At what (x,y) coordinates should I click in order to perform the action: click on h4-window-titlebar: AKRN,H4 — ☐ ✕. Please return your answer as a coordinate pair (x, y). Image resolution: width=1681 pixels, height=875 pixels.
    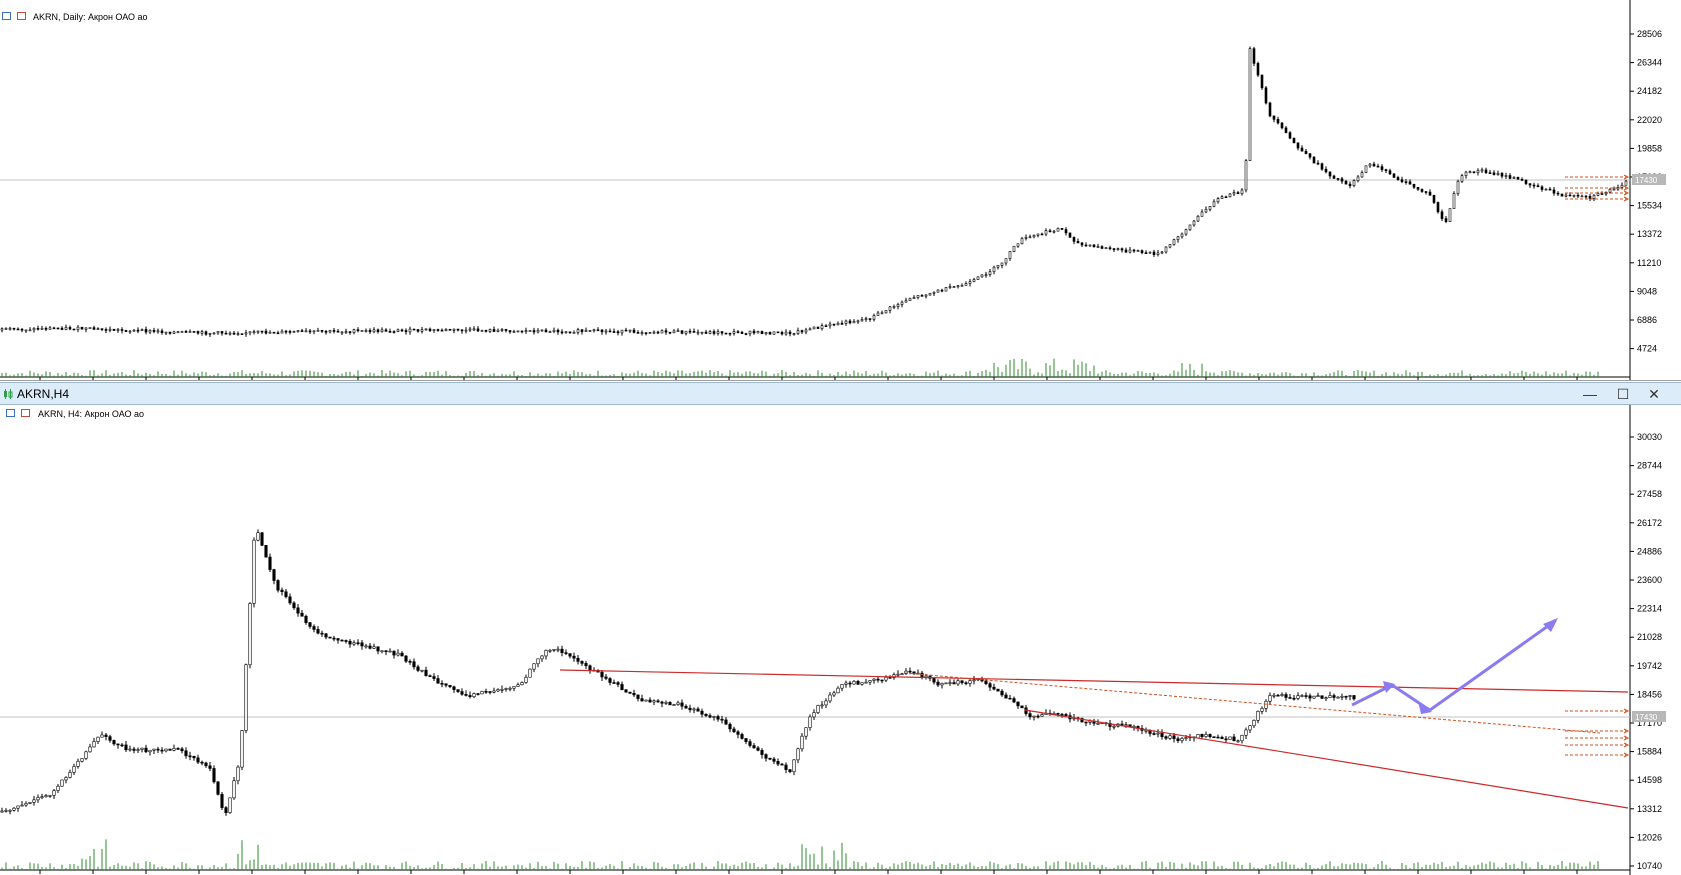
    Looking at the image, I should click on (840, 393).